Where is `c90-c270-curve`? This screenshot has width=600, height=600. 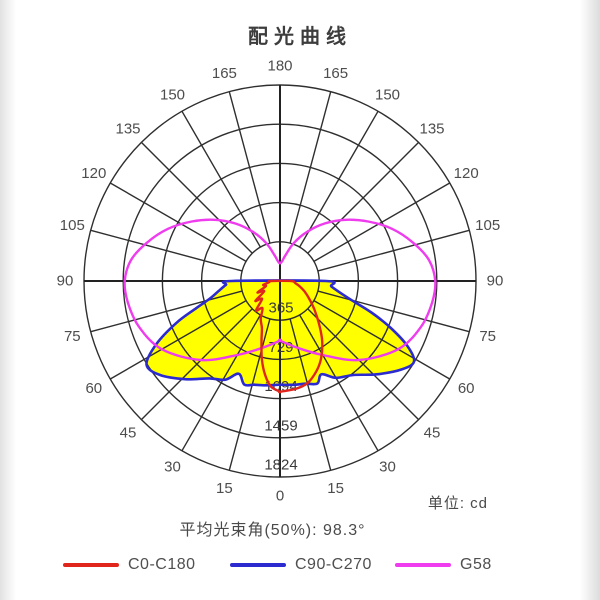
c90-c270-curve is located at coordinates (280, 333).